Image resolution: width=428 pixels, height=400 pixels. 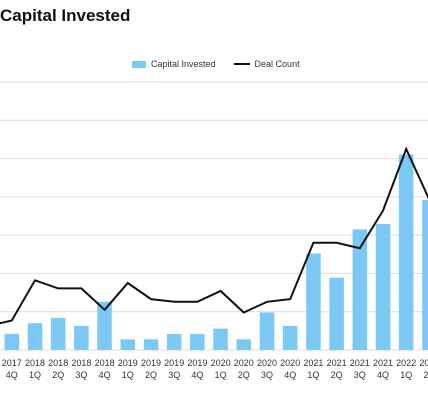 I want to click on legend-item-deals: Deal Count, so click(x=266, y=64).